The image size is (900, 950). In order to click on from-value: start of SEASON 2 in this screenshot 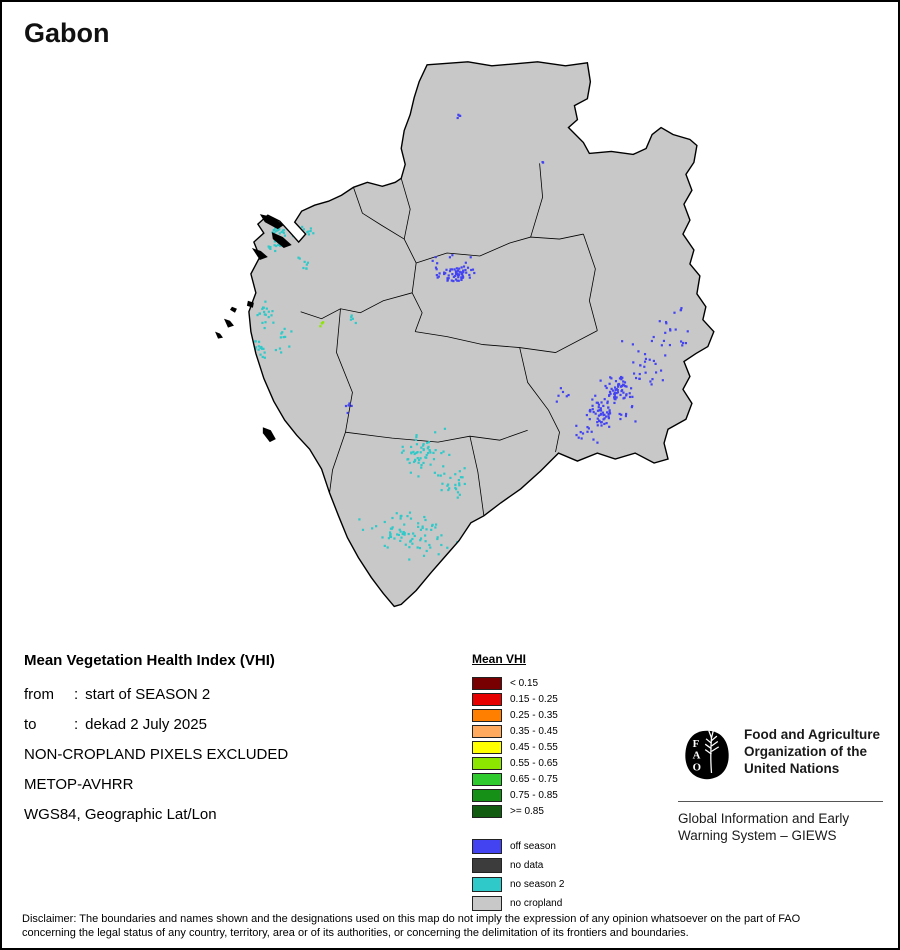, I will do `click(148, 694)`.